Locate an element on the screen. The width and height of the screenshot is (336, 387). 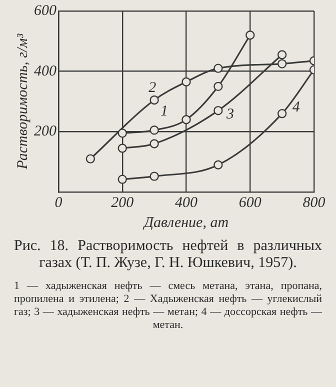
text: 1 — хадыженская нефть — смесь метана, этана, пропана, пропилена и этилена; 2 — Хадыженская нефть — углекислый газ; 3 — хадыженская нефть — метан; 4 — доссорская нефть — метан. is located at coordinates (168, 306).